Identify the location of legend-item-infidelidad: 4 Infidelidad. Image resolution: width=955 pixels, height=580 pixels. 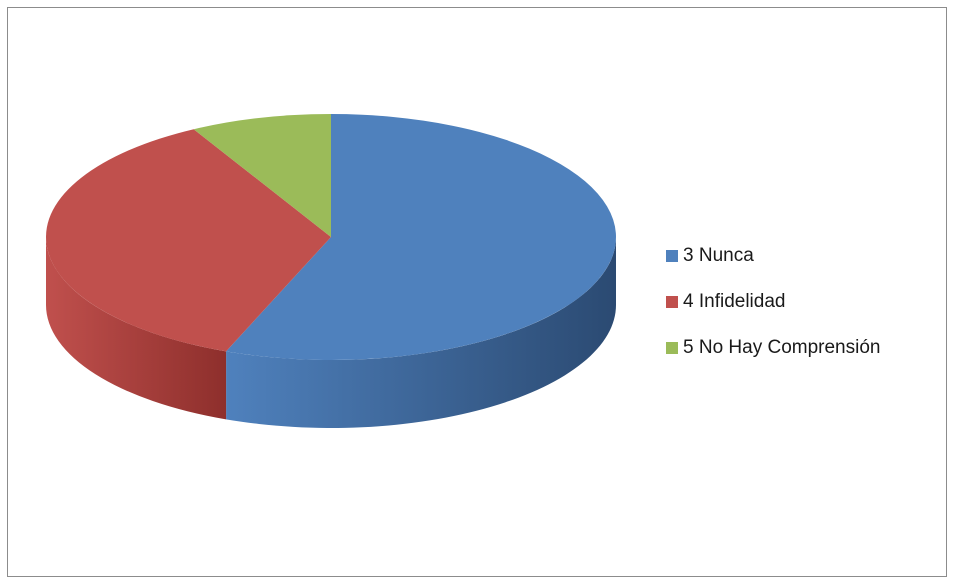
(773, 302).